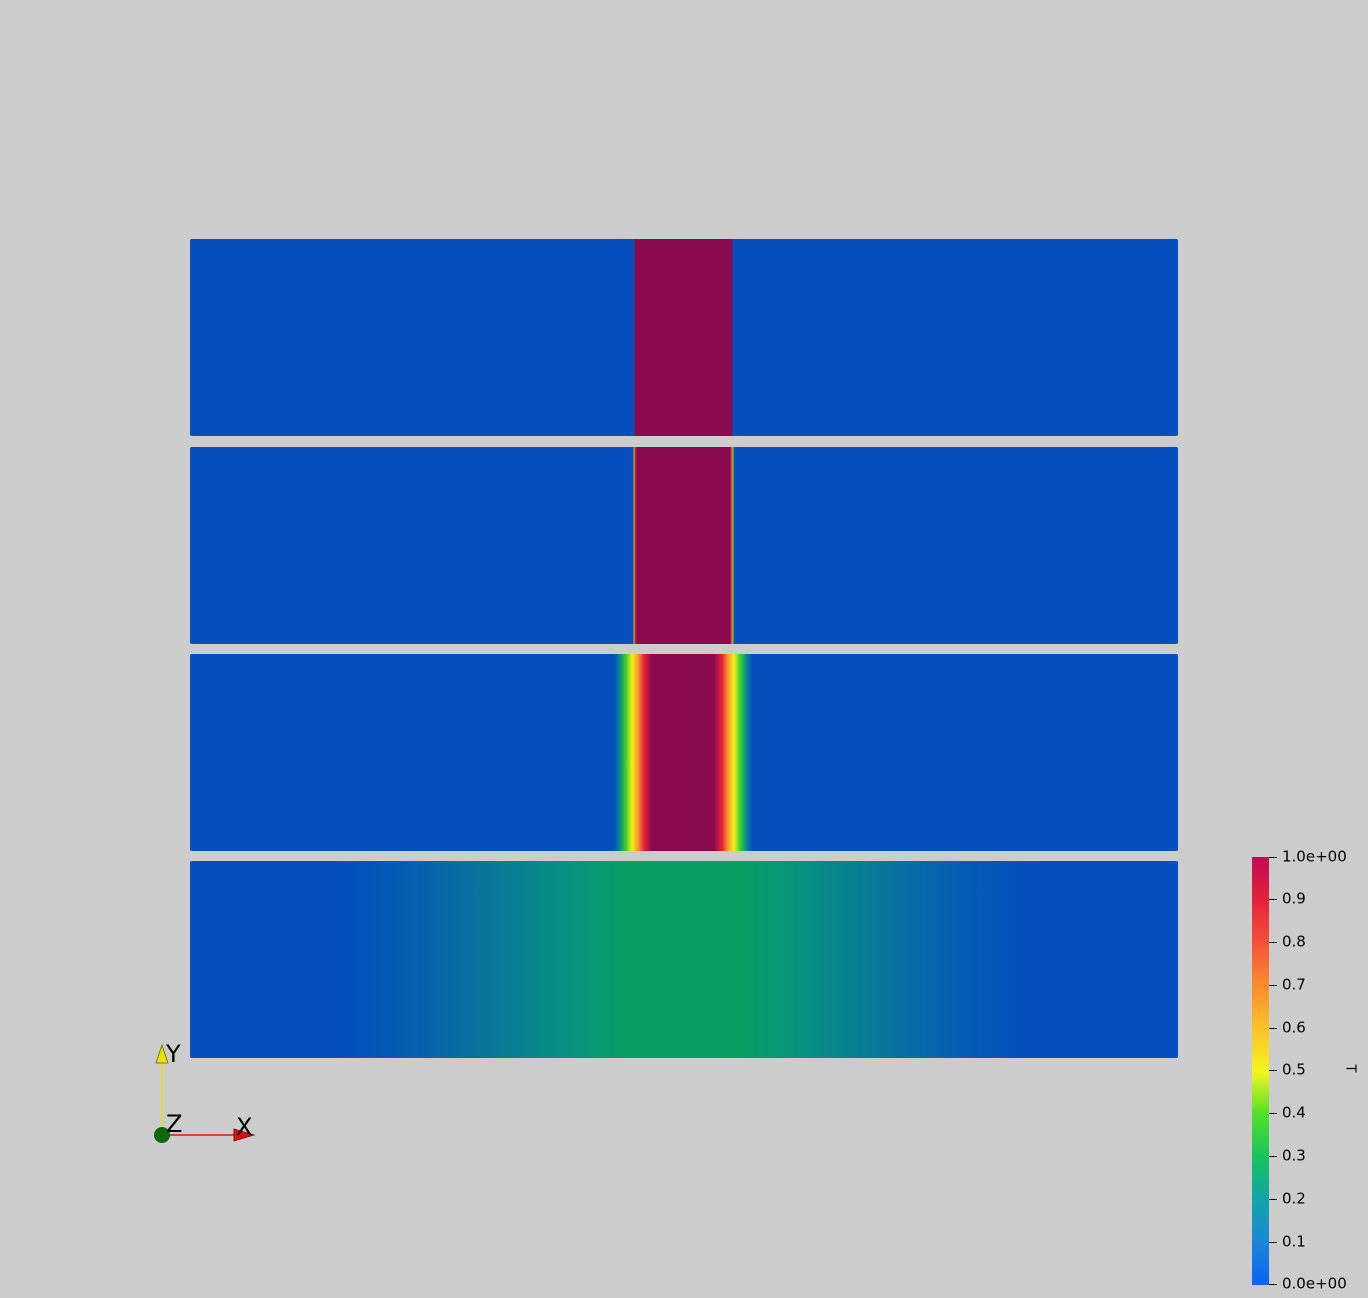  I want to click on colorbar-label-0.3: 0.3, so click(1294, 1155).